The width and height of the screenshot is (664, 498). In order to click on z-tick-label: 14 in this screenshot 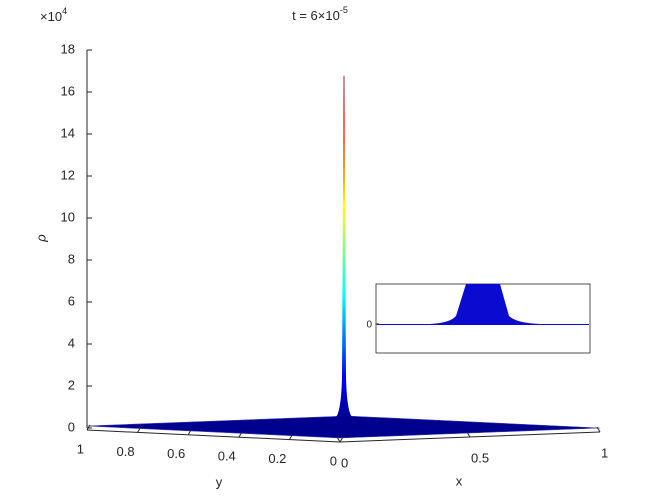, I will do `click(68, 132)`.